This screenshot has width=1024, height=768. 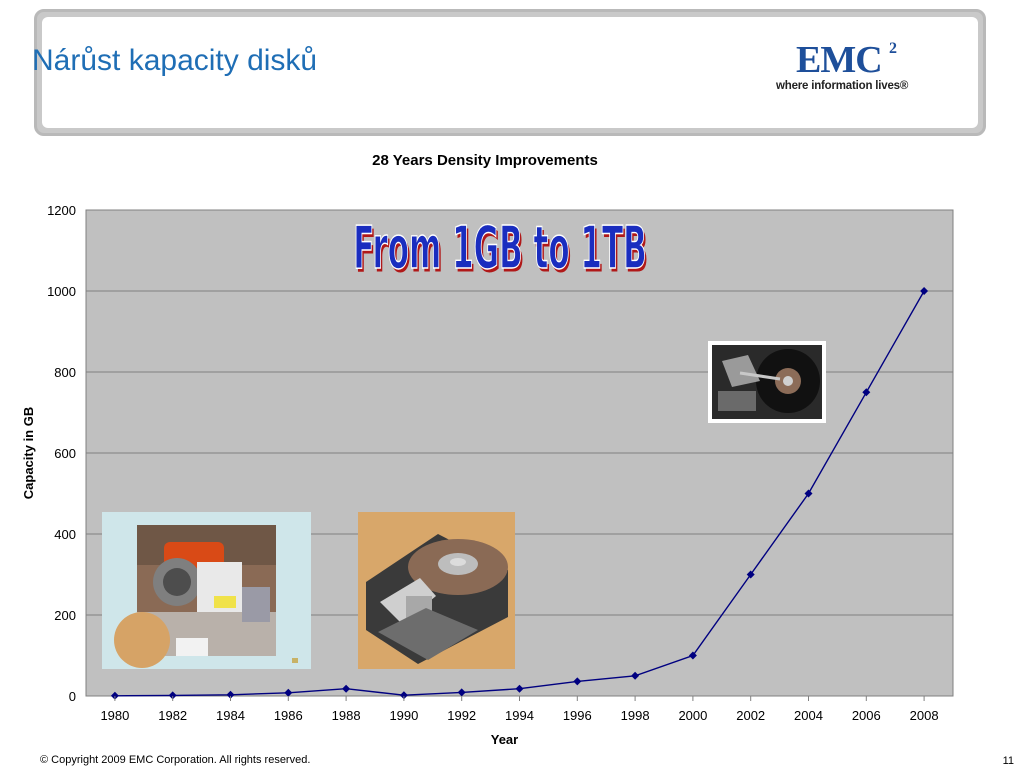 What do you see at coordinates (924, 715) in the screenshot?
I see `x-tick-label: 2008` at bounding box center [924, 715].